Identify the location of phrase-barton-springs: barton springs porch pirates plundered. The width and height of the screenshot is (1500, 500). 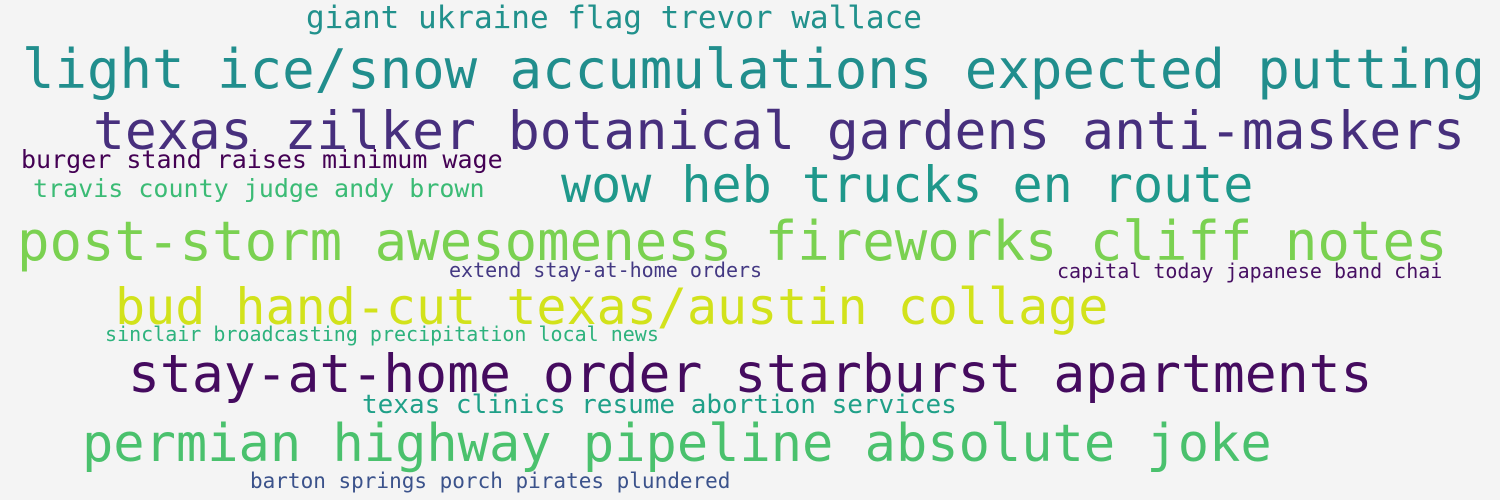
(490, 481).